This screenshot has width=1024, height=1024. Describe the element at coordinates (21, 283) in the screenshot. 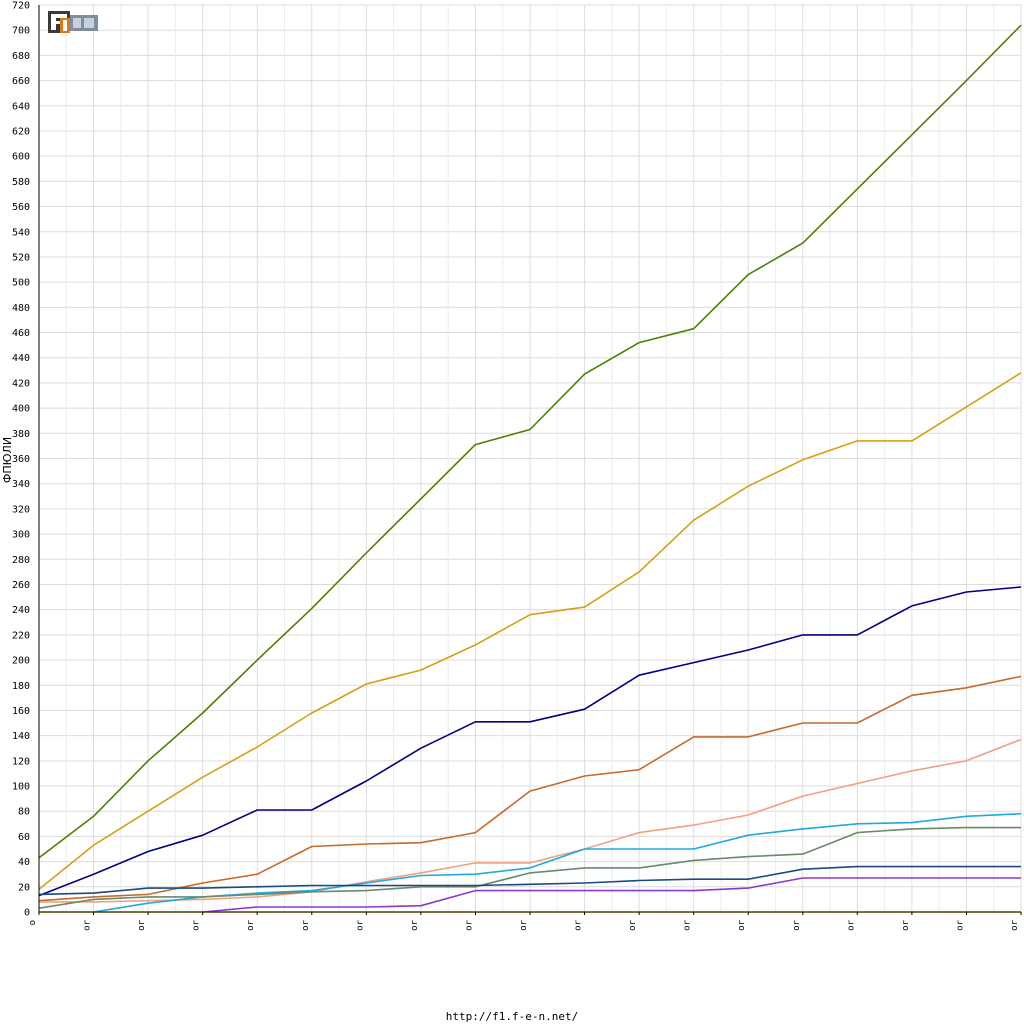

I see `y-tick-label: 500` at that location.